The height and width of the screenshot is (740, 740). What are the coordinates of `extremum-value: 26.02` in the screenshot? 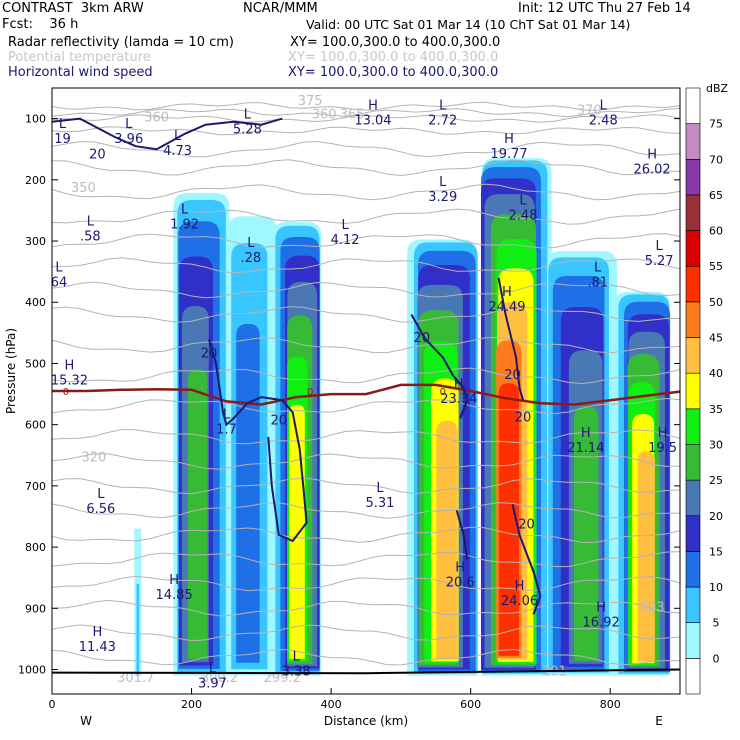 It's located at (651, 169).